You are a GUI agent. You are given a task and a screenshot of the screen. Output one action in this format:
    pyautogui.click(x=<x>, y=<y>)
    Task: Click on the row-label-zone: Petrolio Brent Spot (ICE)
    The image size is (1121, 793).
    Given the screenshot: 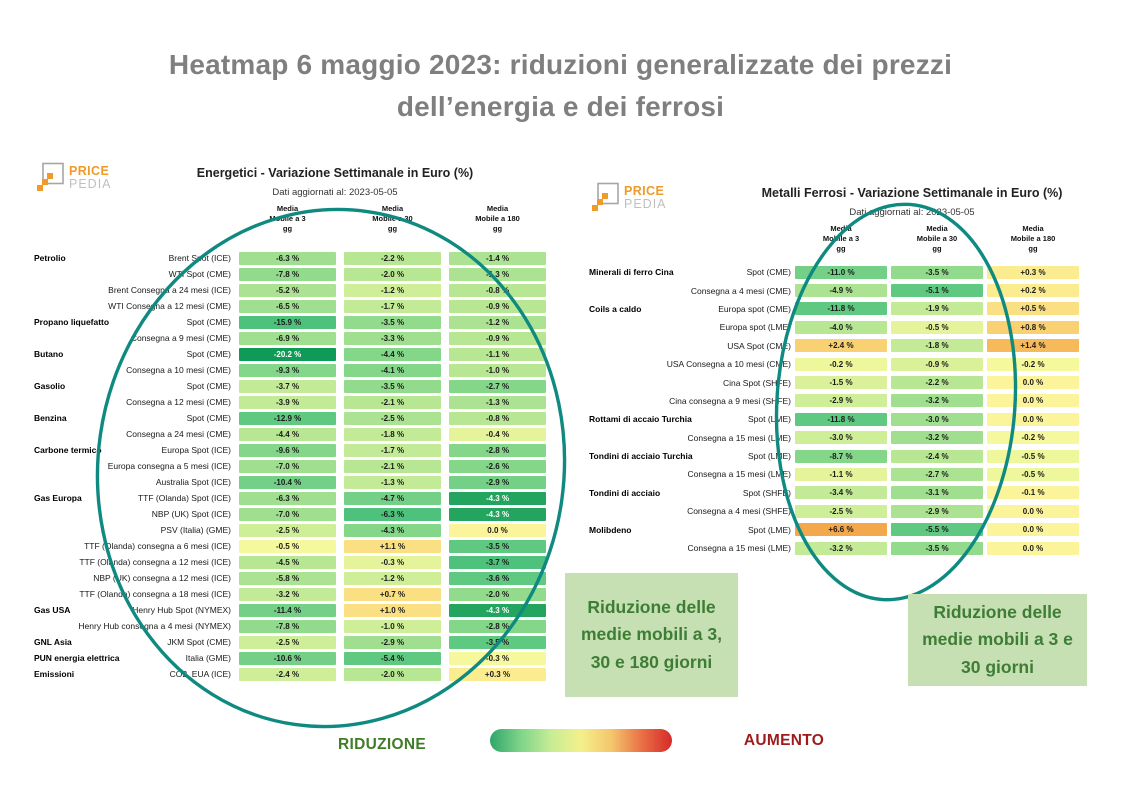 What is the action you would take?
    pyautogui.click(x=130, y=258)
    